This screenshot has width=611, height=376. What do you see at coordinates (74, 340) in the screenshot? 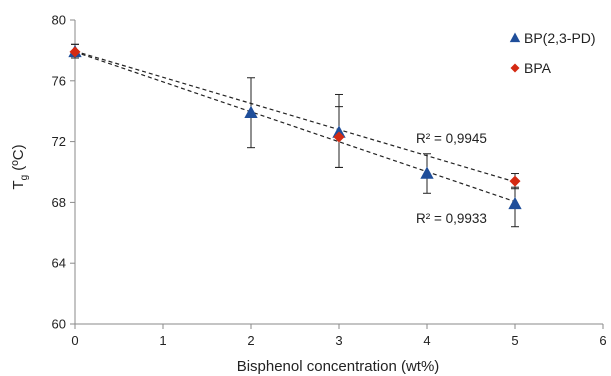
I see `x-tick-label: 0` at bounding box center [74, 340].